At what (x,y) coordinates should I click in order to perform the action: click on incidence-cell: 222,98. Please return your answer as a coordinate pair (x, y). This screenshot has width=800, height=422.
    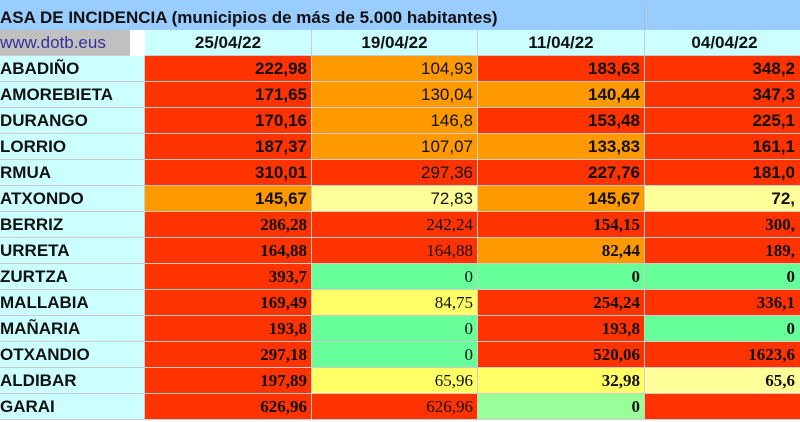
    Looking at the image, I should click on (228, 69).